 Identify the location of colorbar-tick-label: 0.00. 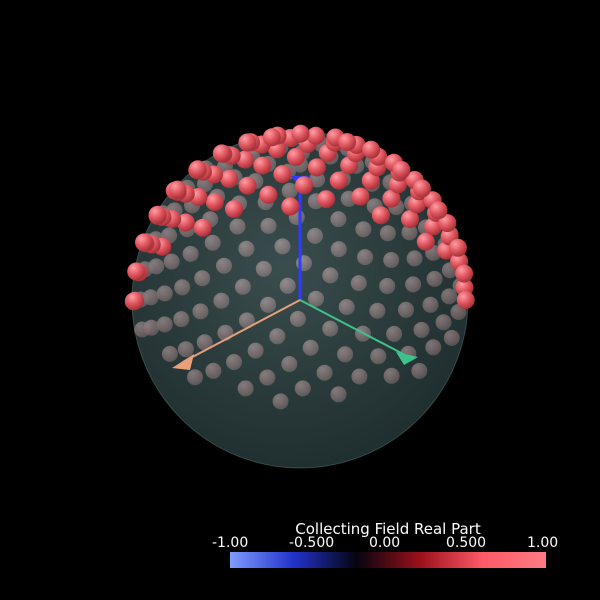
(385, 543).